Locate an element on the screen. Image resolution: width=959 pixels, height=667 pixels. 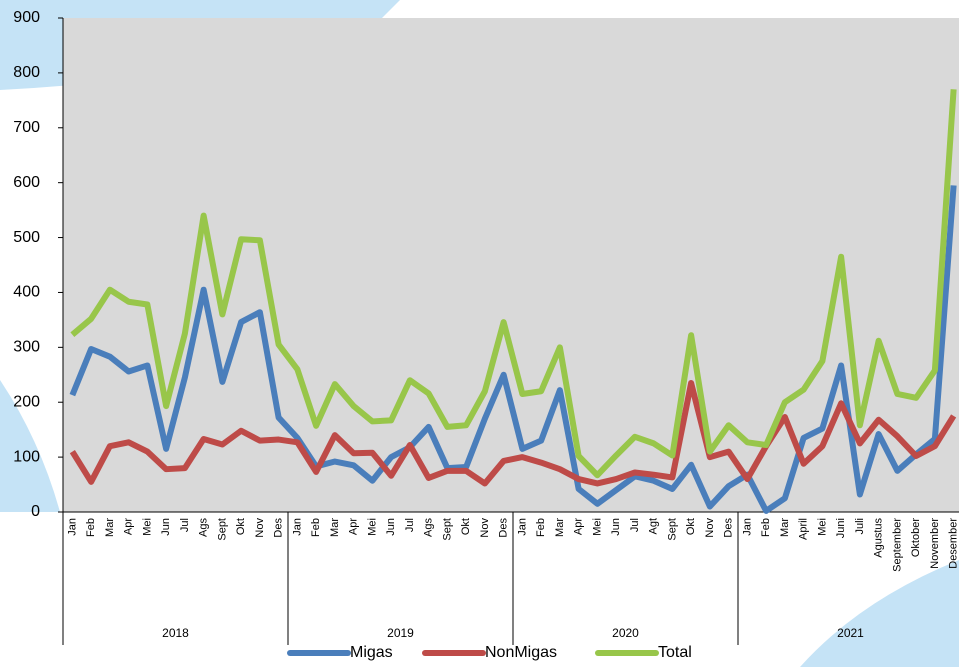
x-tick-label: September is located at coordinates (897, 545).